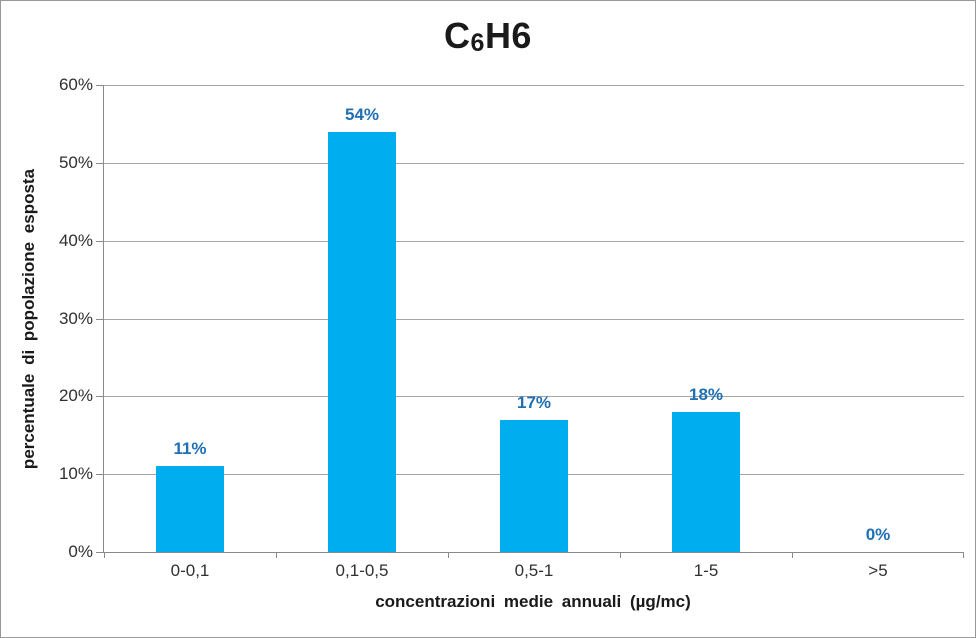 Image resolution: width=976 pixels, height=638 pixels. Describe the element at coordinates (534, 402) in the screenshot. I see `data-label: 17%` at that location.